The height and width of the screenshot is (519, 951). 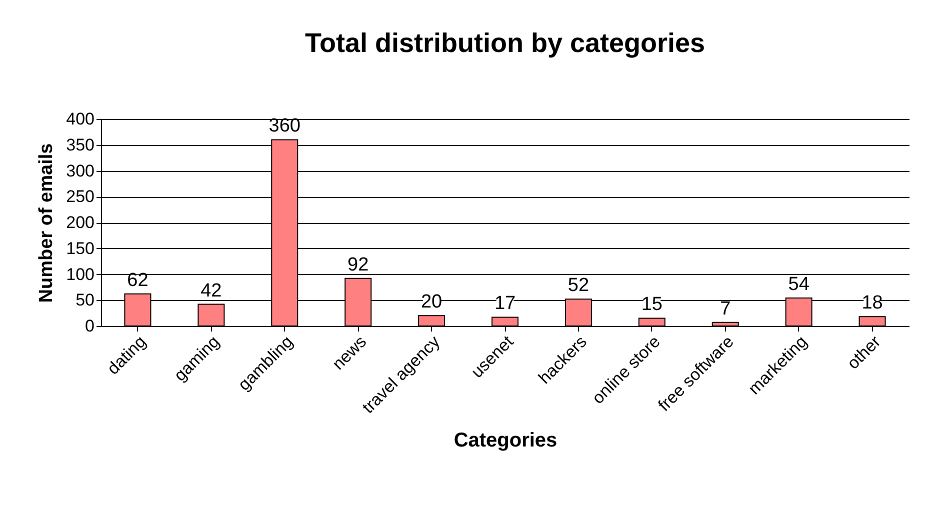 I want to click on data-label: 42, so click(x=211, y=291).